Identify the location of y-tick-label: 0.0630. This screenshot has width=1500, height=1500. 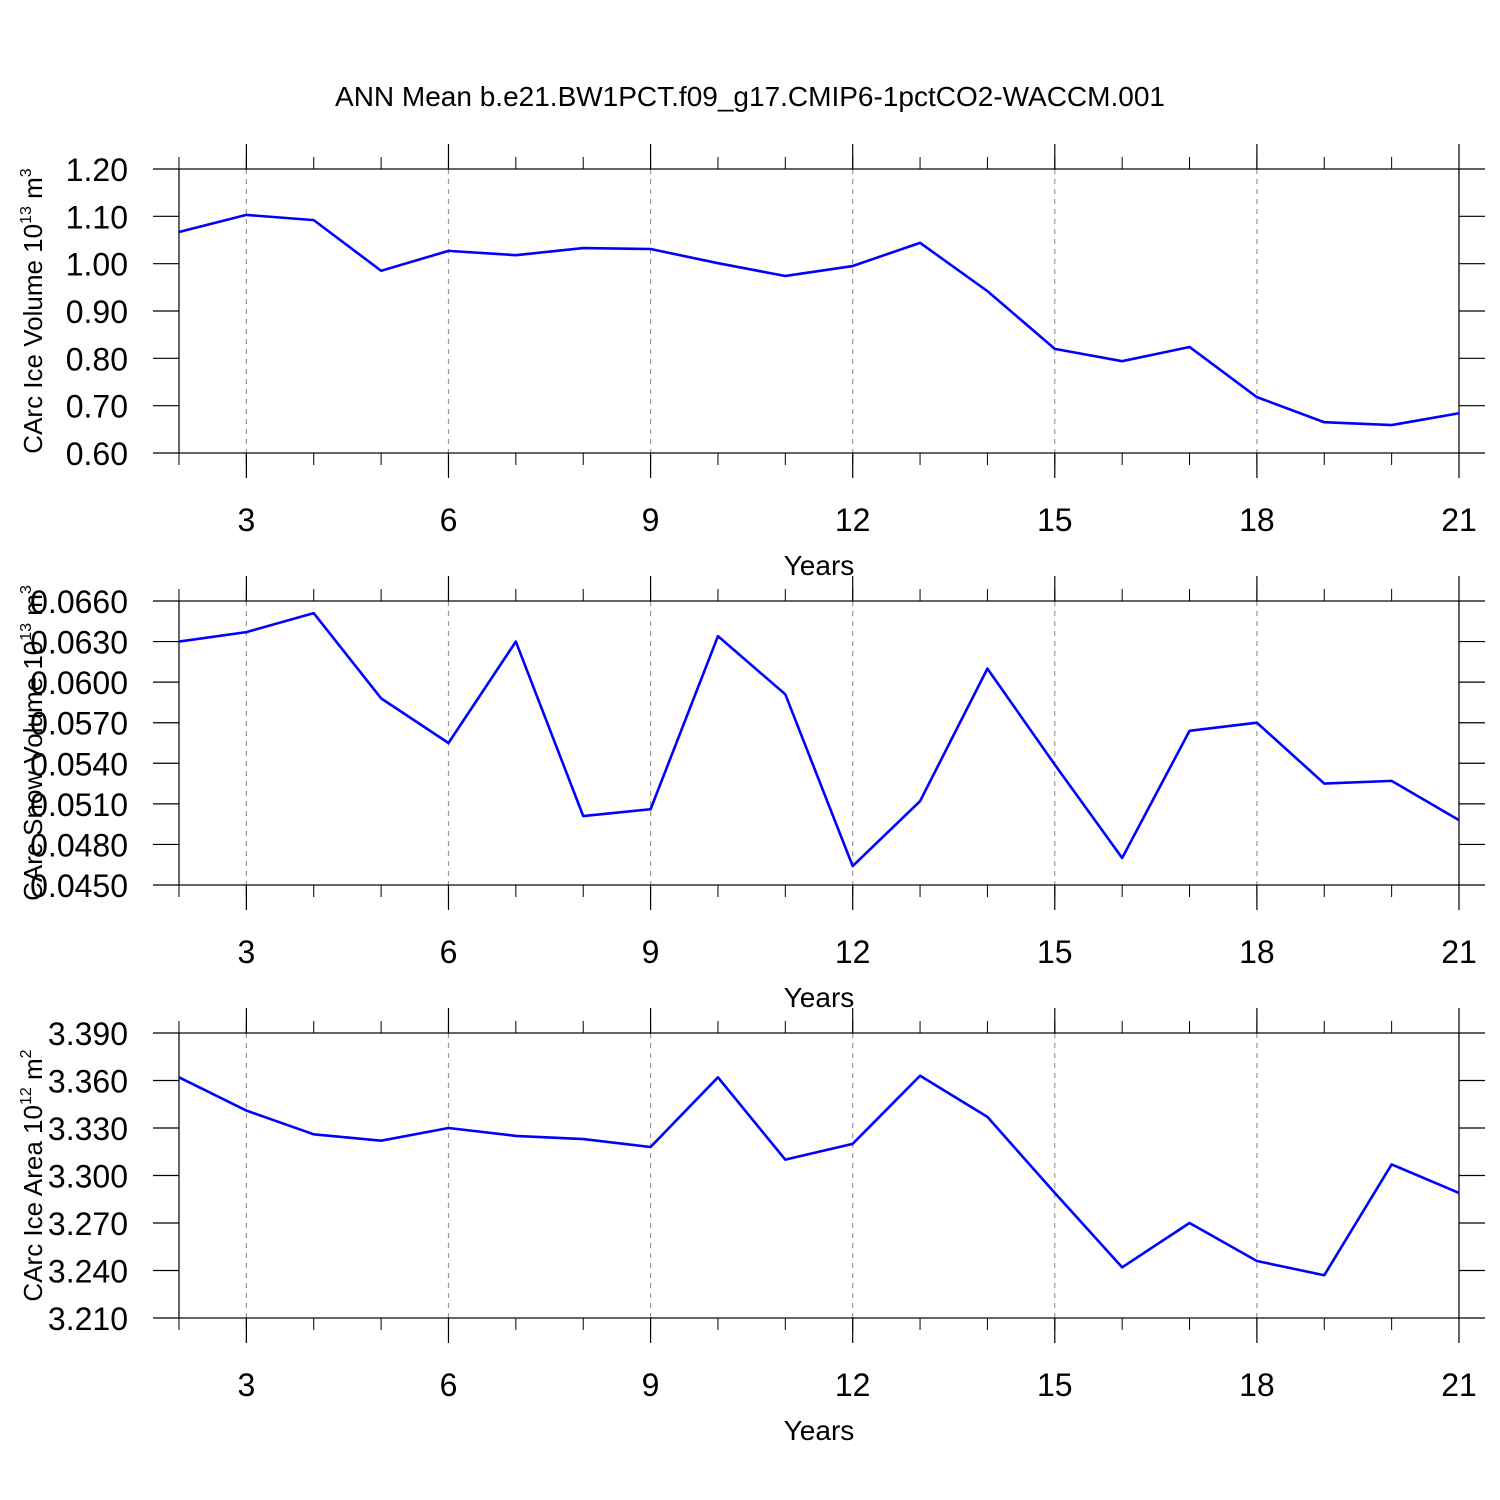
(79, 643).